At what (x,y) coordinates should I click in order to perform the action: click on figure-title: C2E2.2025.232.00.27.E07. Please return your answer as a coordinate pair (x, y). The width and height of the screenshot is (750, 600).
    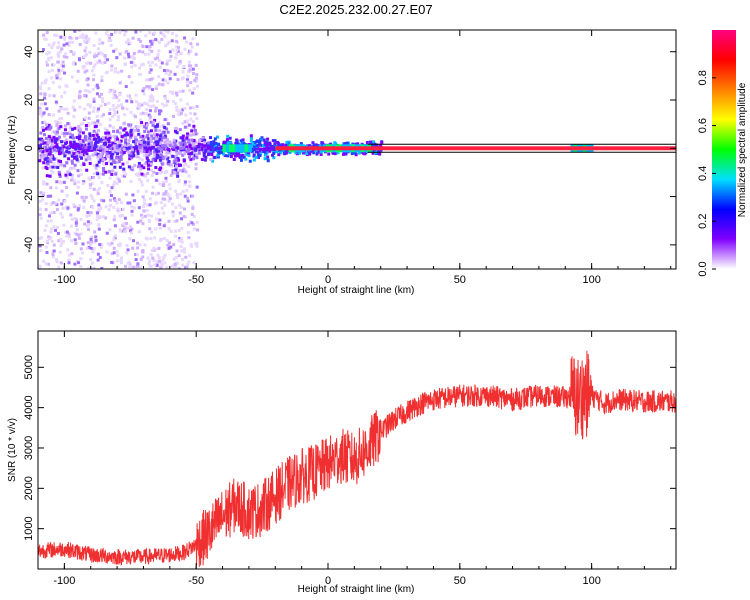
    Looking at the image, I should click on (355, 9).